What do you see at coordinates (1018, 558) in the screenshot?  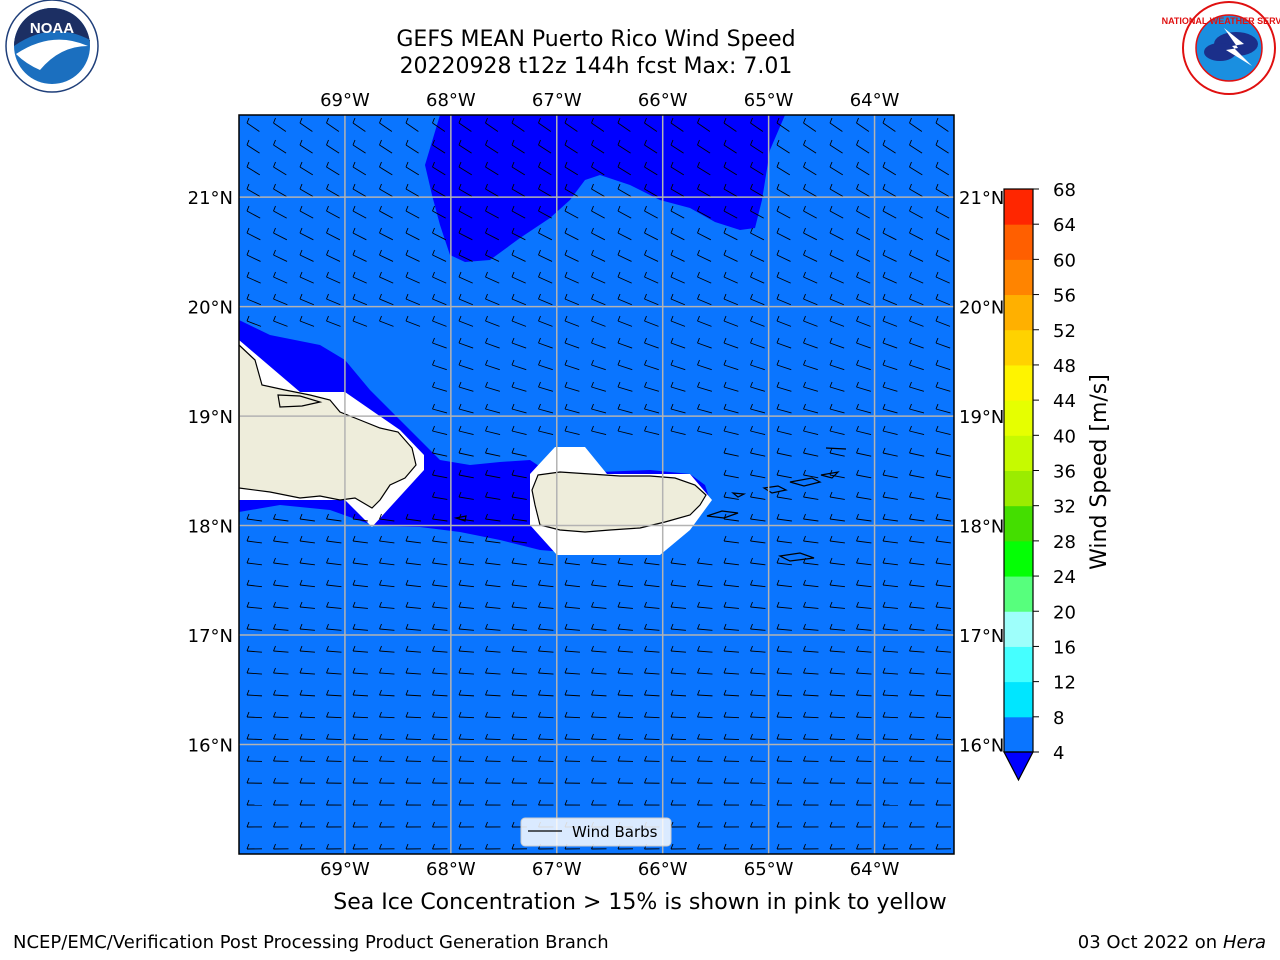 I see `colorbar-segment` at bounding box center [1018, 558].